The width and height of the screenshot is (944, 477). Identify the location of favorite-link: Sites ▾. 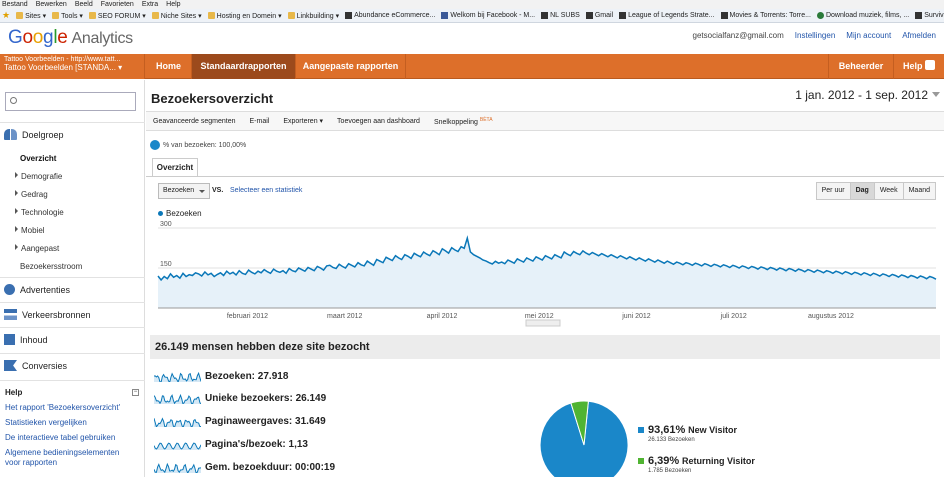
(31, 16).